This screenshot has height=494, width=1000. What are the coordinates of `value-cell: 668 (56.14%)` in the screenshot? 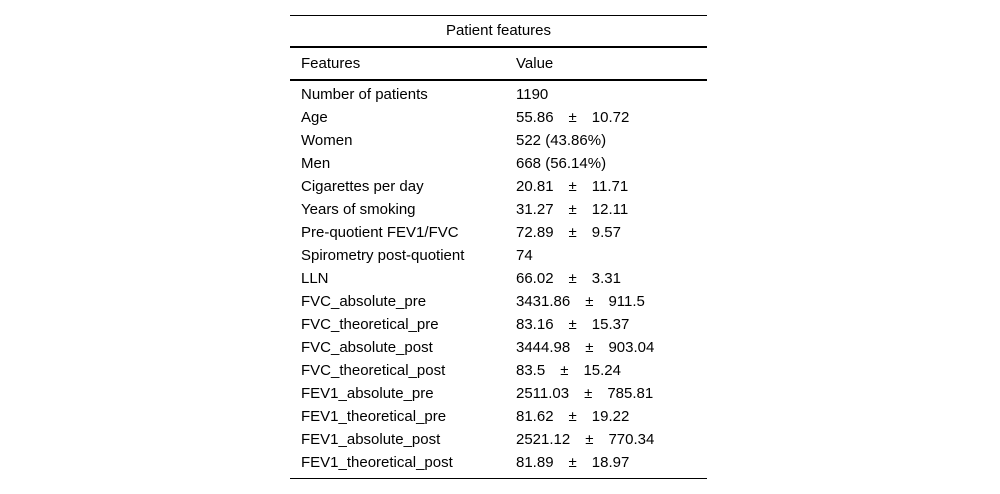 It's located at (611, 163).